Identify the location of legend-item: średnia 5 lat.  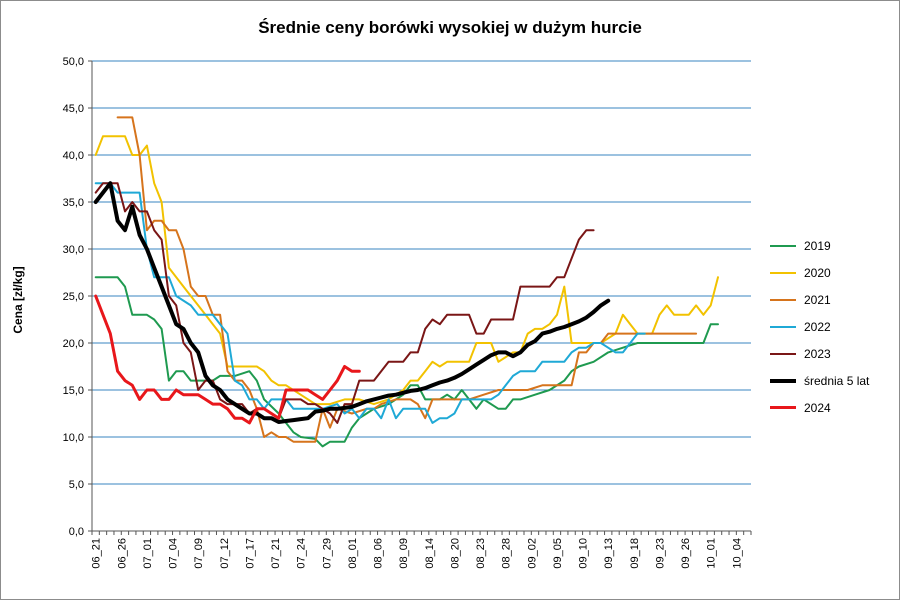
(819, 380).